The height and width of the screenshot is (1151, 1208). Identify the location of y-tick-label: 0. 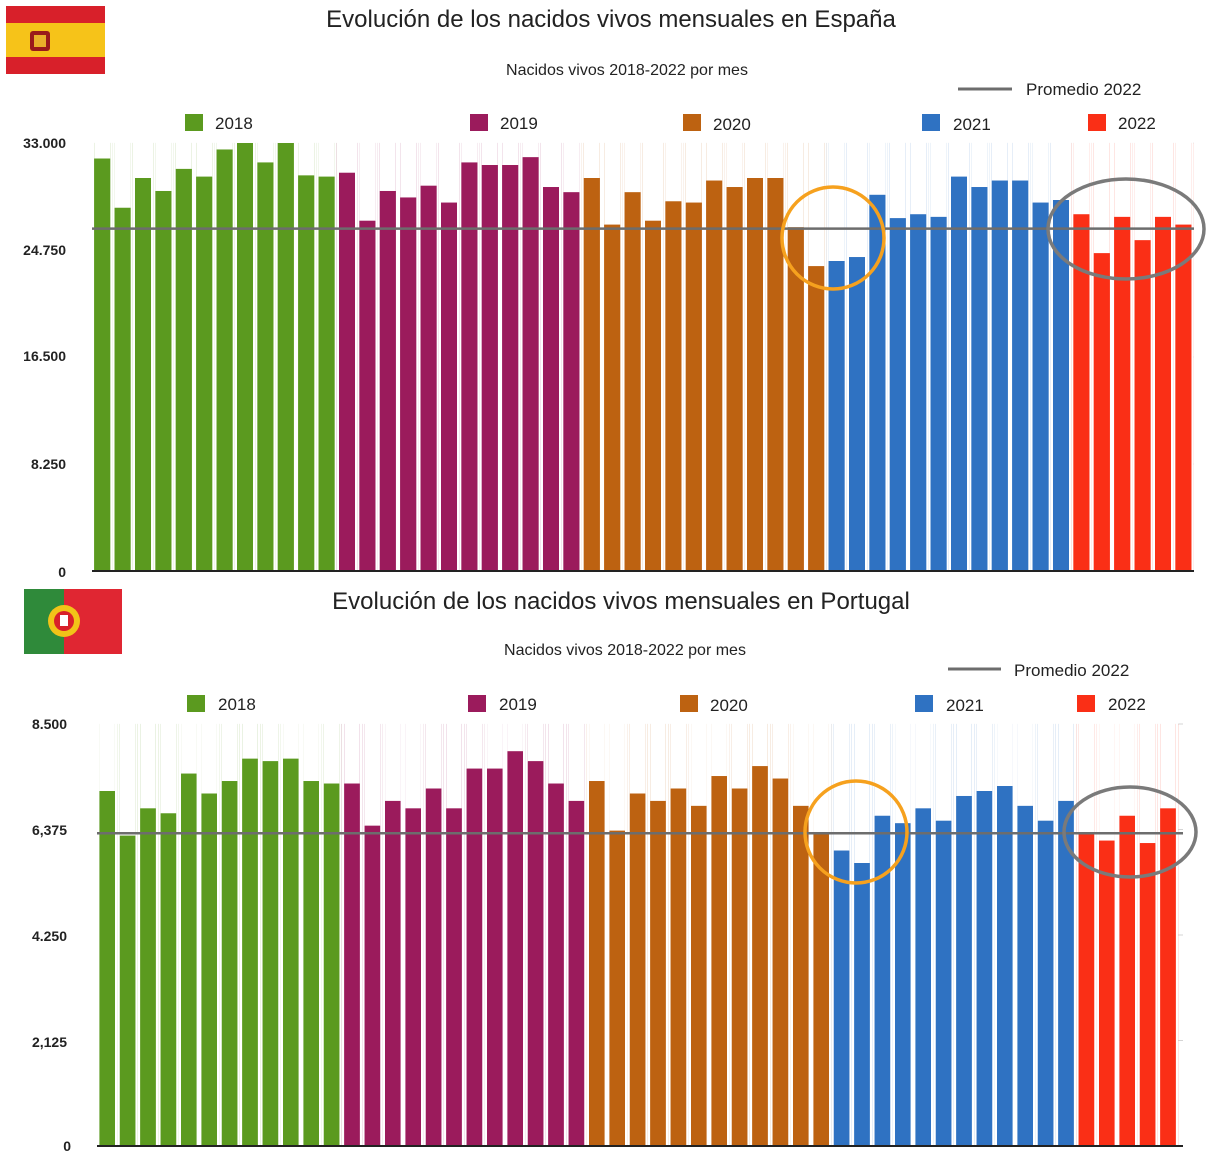
(67, 1144).